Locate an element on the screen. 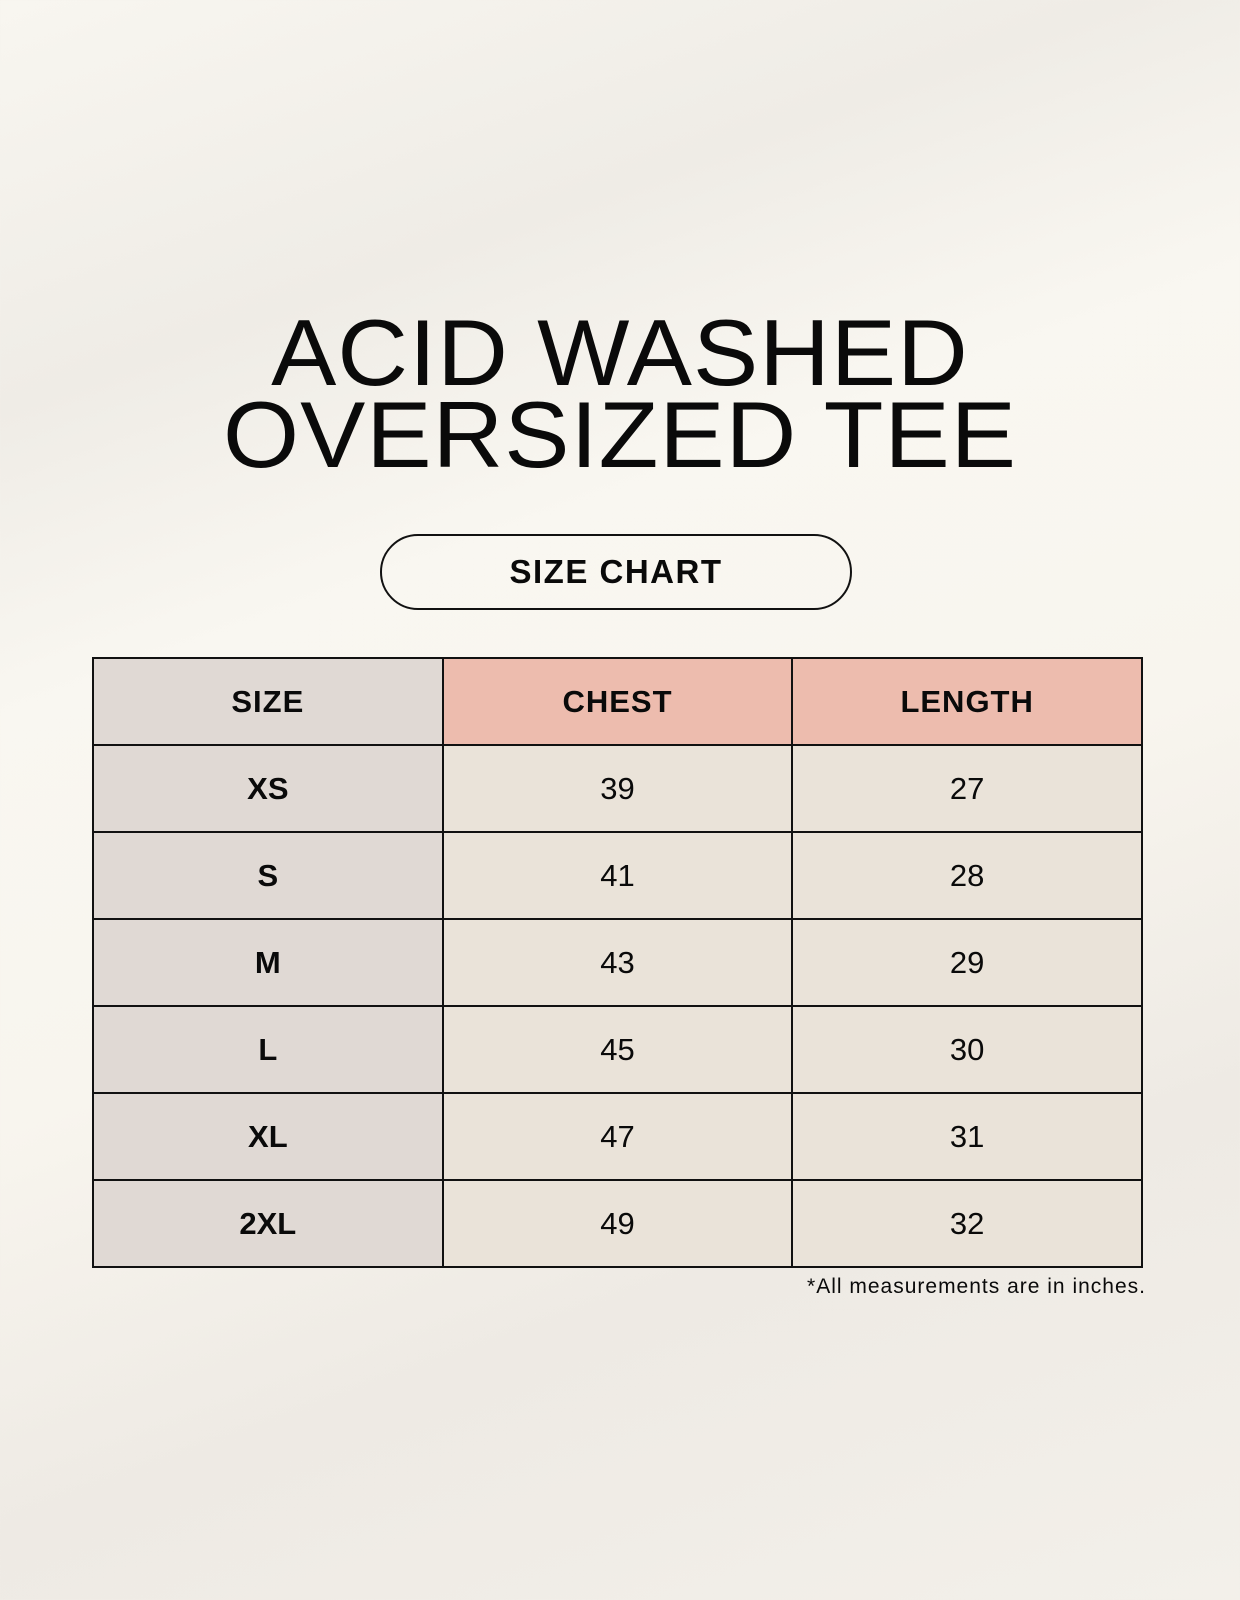  table-header-row: SIZE CHEST LENGTH is located at coordinates (617, 701).